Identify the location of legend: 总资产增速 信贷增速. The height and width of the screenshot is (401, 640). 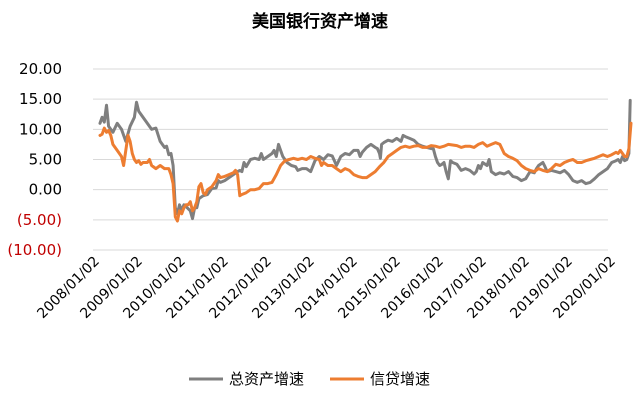
(309, 379).